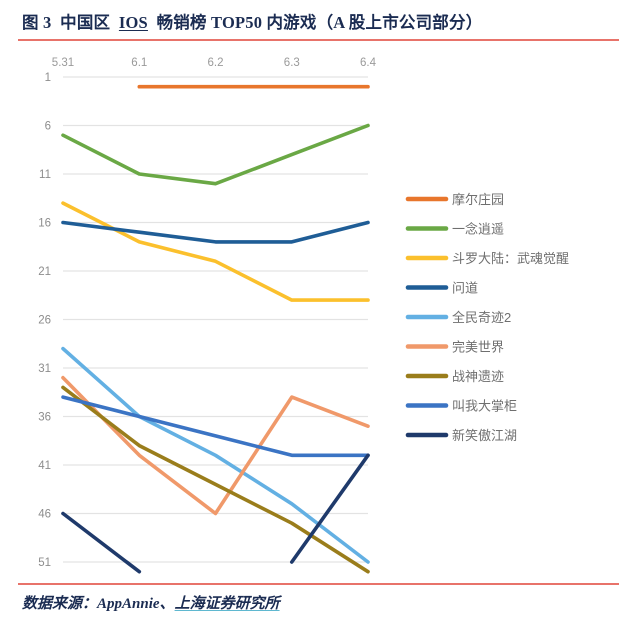  I want to click on y-tick-label: 31, so click(44, 369).